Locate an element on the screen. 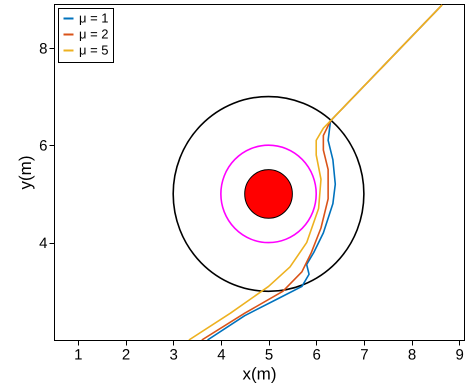 The image size is (474, 386). x-tick-label: 3 is located at coordinates (174, 355).